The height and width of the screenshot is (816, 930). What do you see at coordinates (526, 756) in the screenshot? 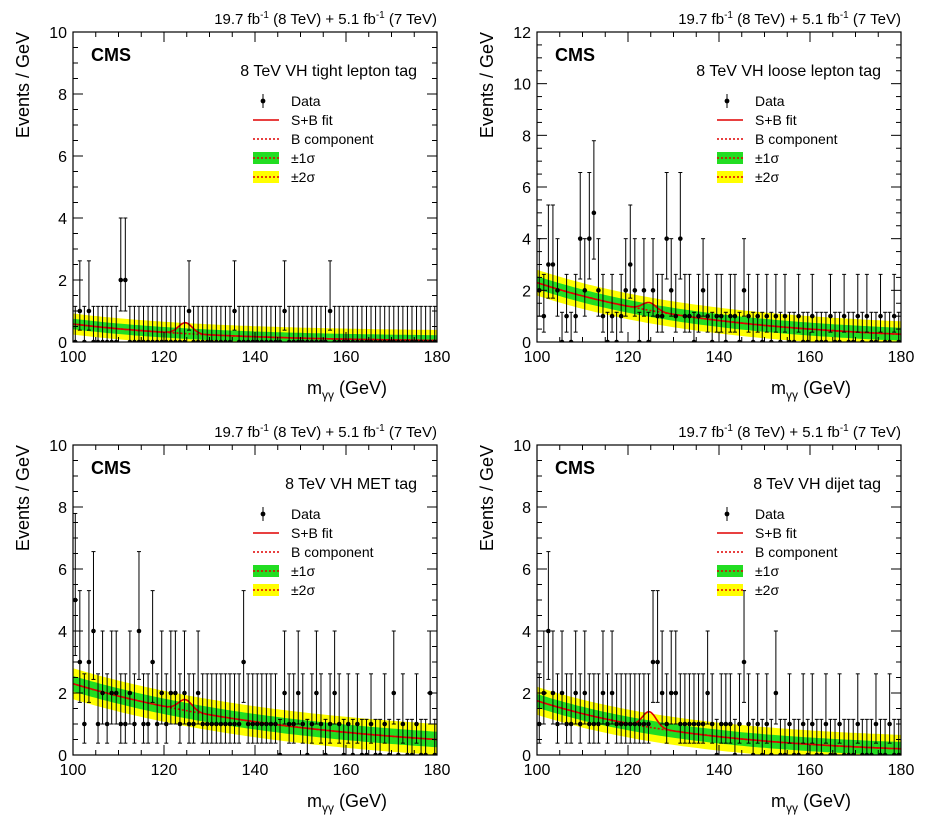
I see `y-tick-label: 0` at bounding box center [526, 756].